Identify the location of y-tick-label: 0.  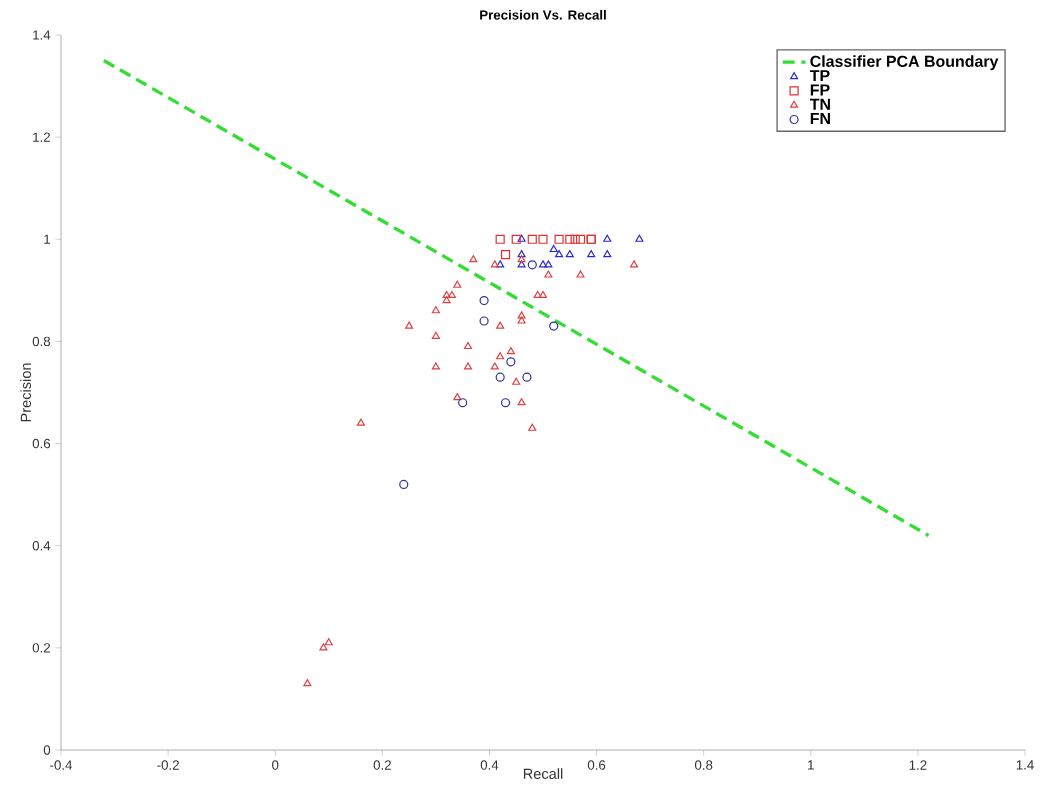
(47, 750).